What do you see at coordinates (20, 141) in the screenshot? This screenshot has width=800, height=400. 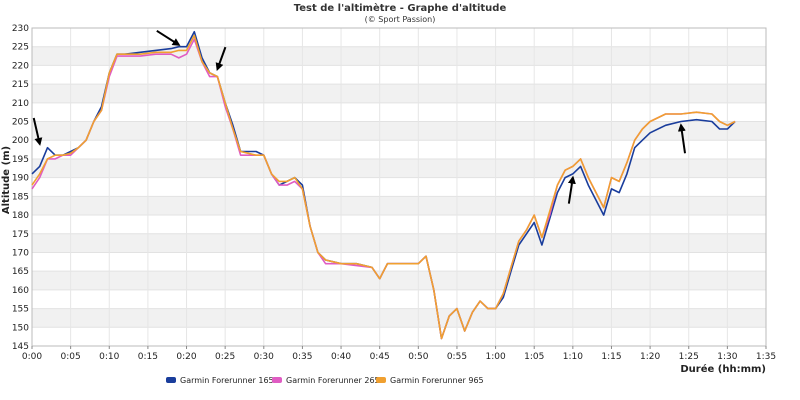 I see `y-tick-label: 200` at bounding box center [20, 141].